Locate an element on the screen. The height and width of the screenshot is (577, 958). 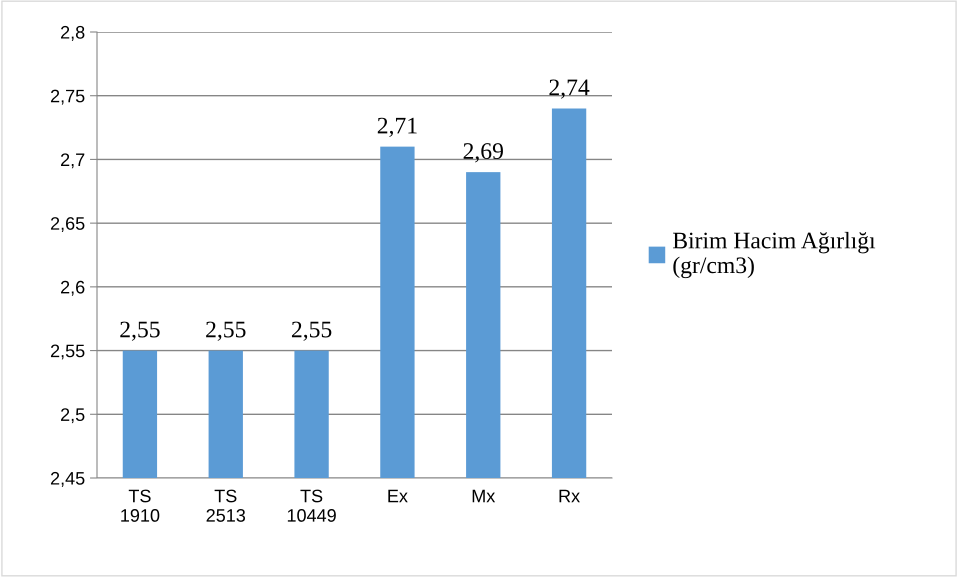
y-tick-label: 2,75 is located at coordinates (67, 97).